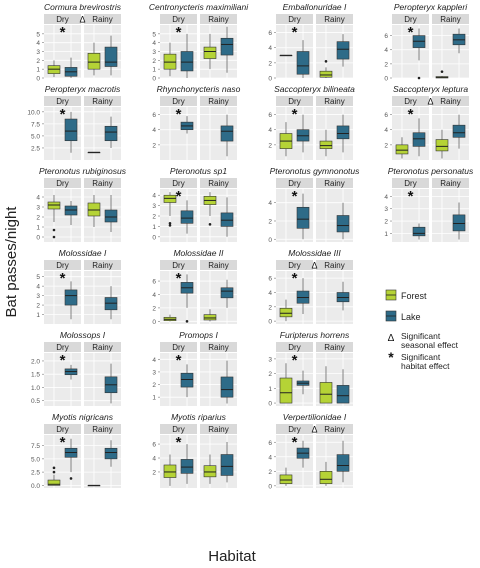 The height and width of the screenshot is (568, 480). Describe the element at coordinates (426, 122) in the screenshot. I see `chart-panel: Saccopteryx leptura 2 4 6 Dry* Rainy Δ` at that location.